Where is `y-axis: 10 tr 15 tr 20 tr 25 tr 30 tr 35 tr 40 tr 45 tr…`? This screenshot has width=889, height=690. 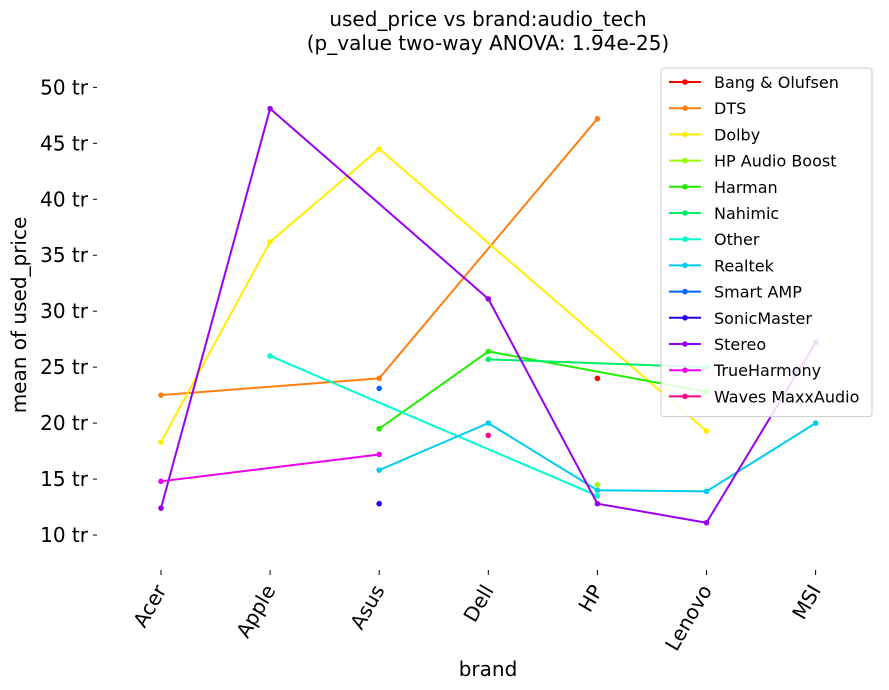 y-axis: 10 tr 15 tr 20 tr 25 tr 30 tr 35 tr 40 tr 45 tr… is located at coordinates (68, 311).